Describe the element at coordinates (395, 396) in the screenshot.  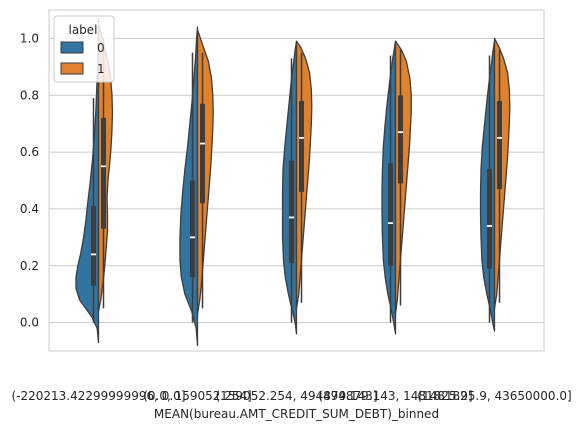
I see `x-tick-label-3: (494879.143, 1481825.9]` at that location.